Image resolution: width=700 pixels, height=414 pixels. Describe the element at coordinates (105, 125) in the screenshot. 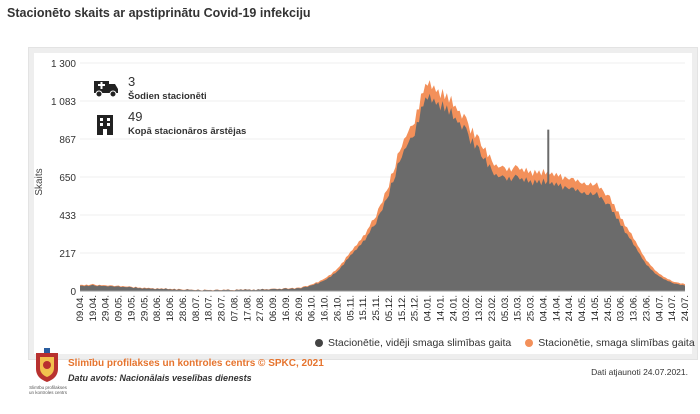

I see `hospital-icon` at that location.